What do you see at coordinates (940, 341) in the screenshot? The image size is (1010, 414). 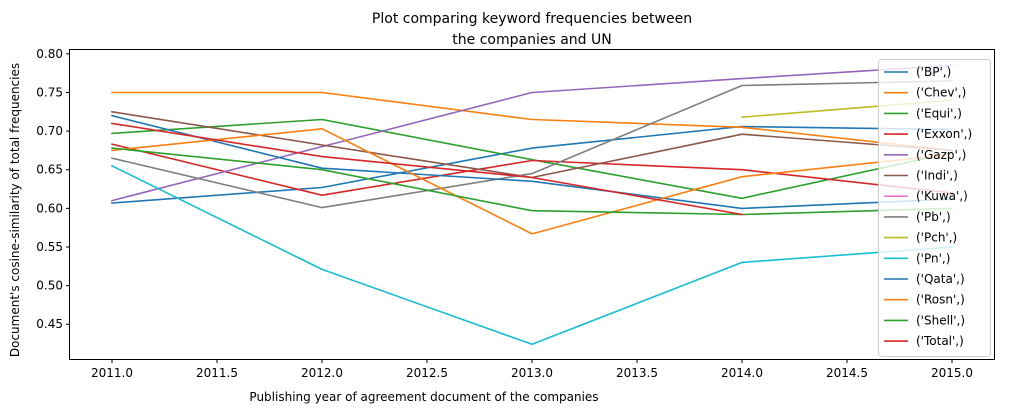 I see `legend-label-total: ('Total',)` at bounding box center [940, 341].